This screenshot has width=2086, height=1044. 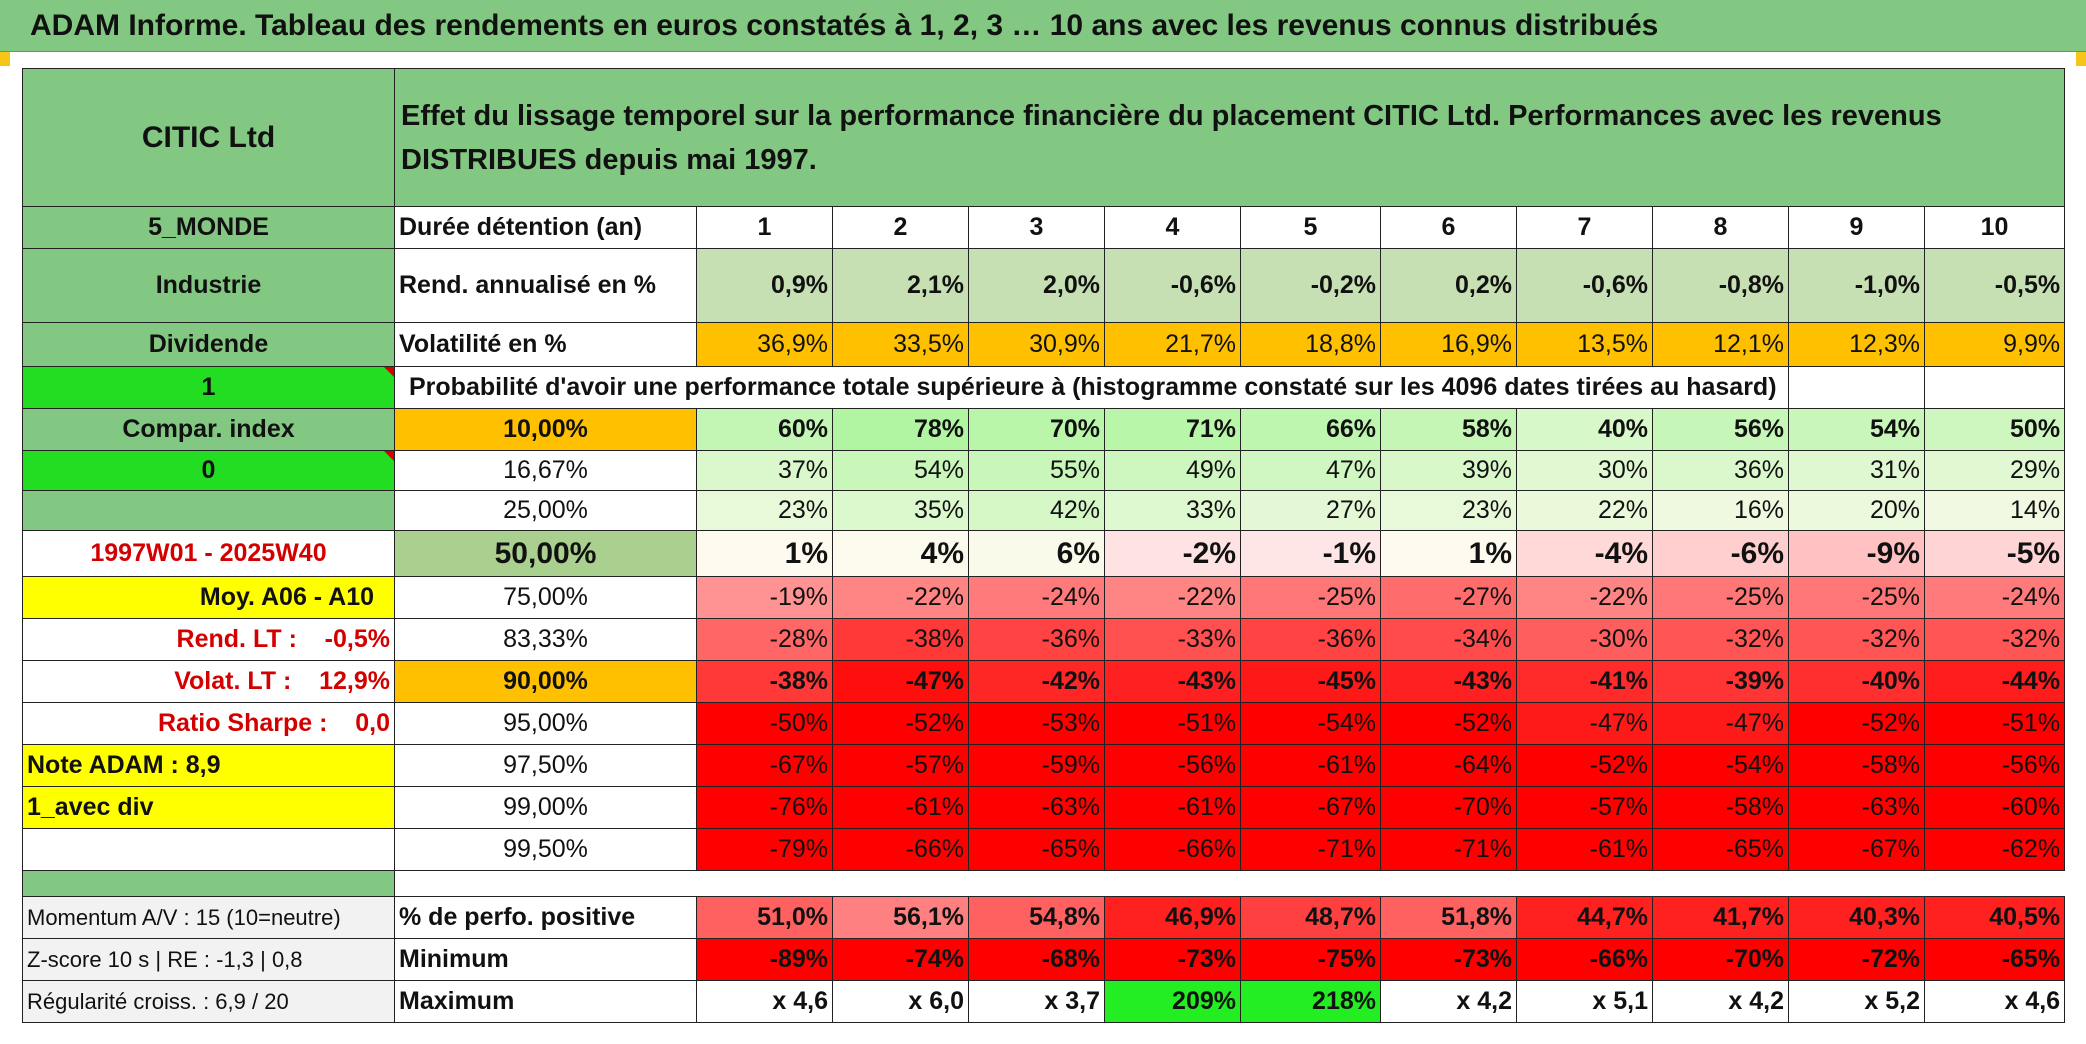 What do you see at coordinates (1448, 807) in the screenshot?
I see `percentile-value: -70%` at bounding box center [1448, 807].